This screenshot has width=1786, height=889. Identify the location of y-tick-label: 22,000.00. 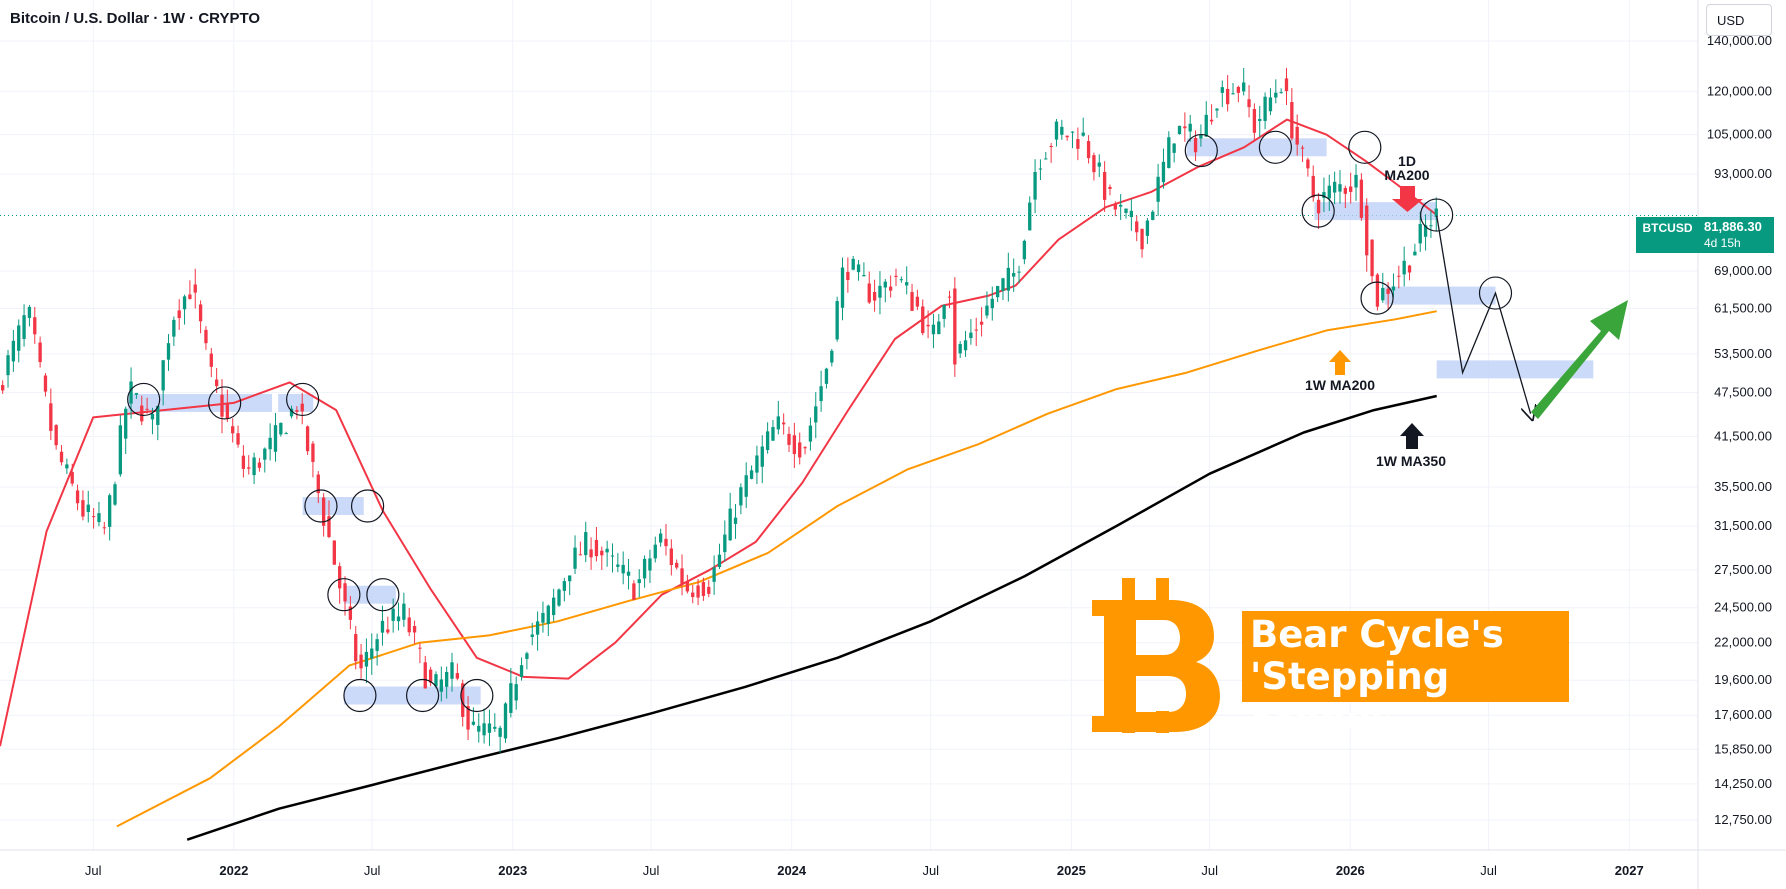
(1743, 642).